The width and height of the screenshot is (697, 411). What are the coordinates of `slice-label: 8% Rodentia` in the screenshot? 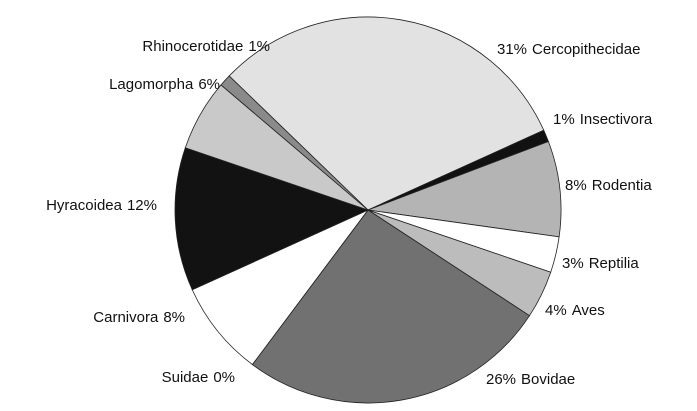 It's located at (608, 185).